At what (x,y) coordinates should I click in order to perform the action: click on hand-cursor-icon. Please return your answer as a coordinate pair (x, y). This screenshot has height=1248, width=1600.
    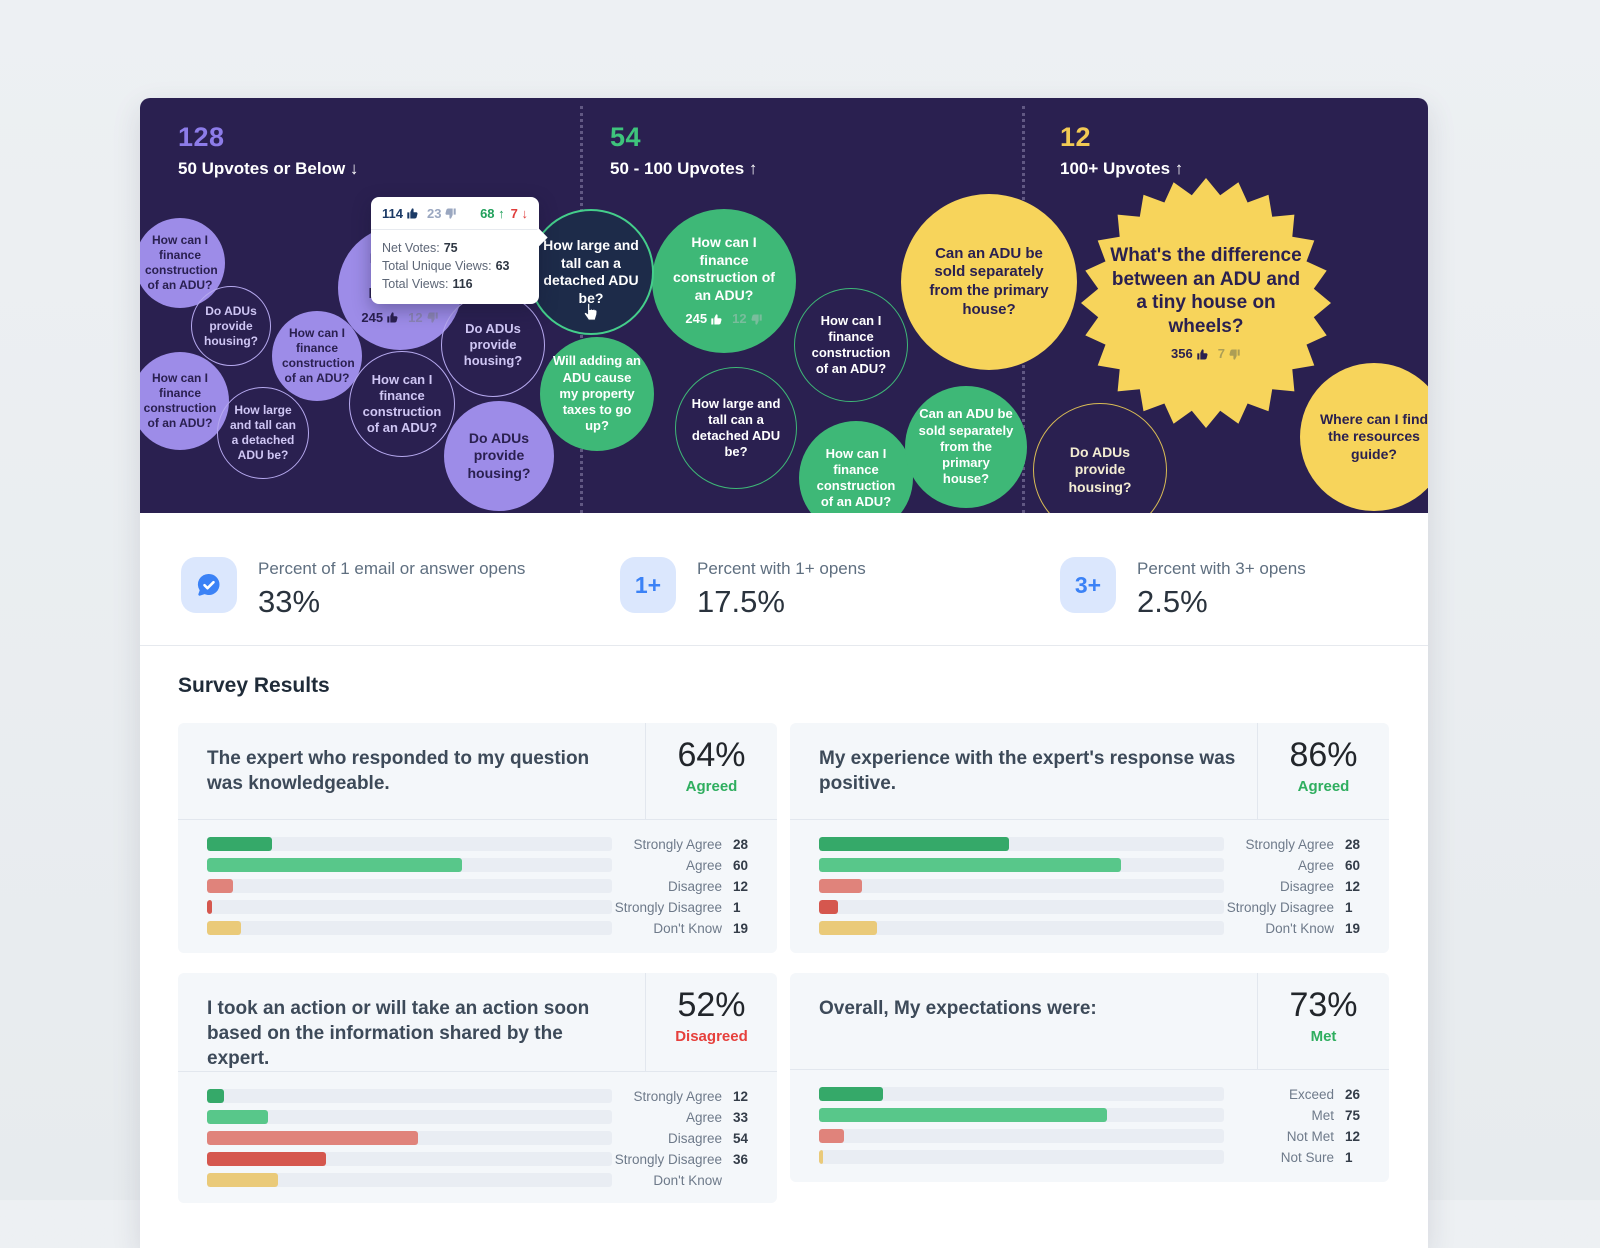
    Looking at the image, I should click on (591, 313).